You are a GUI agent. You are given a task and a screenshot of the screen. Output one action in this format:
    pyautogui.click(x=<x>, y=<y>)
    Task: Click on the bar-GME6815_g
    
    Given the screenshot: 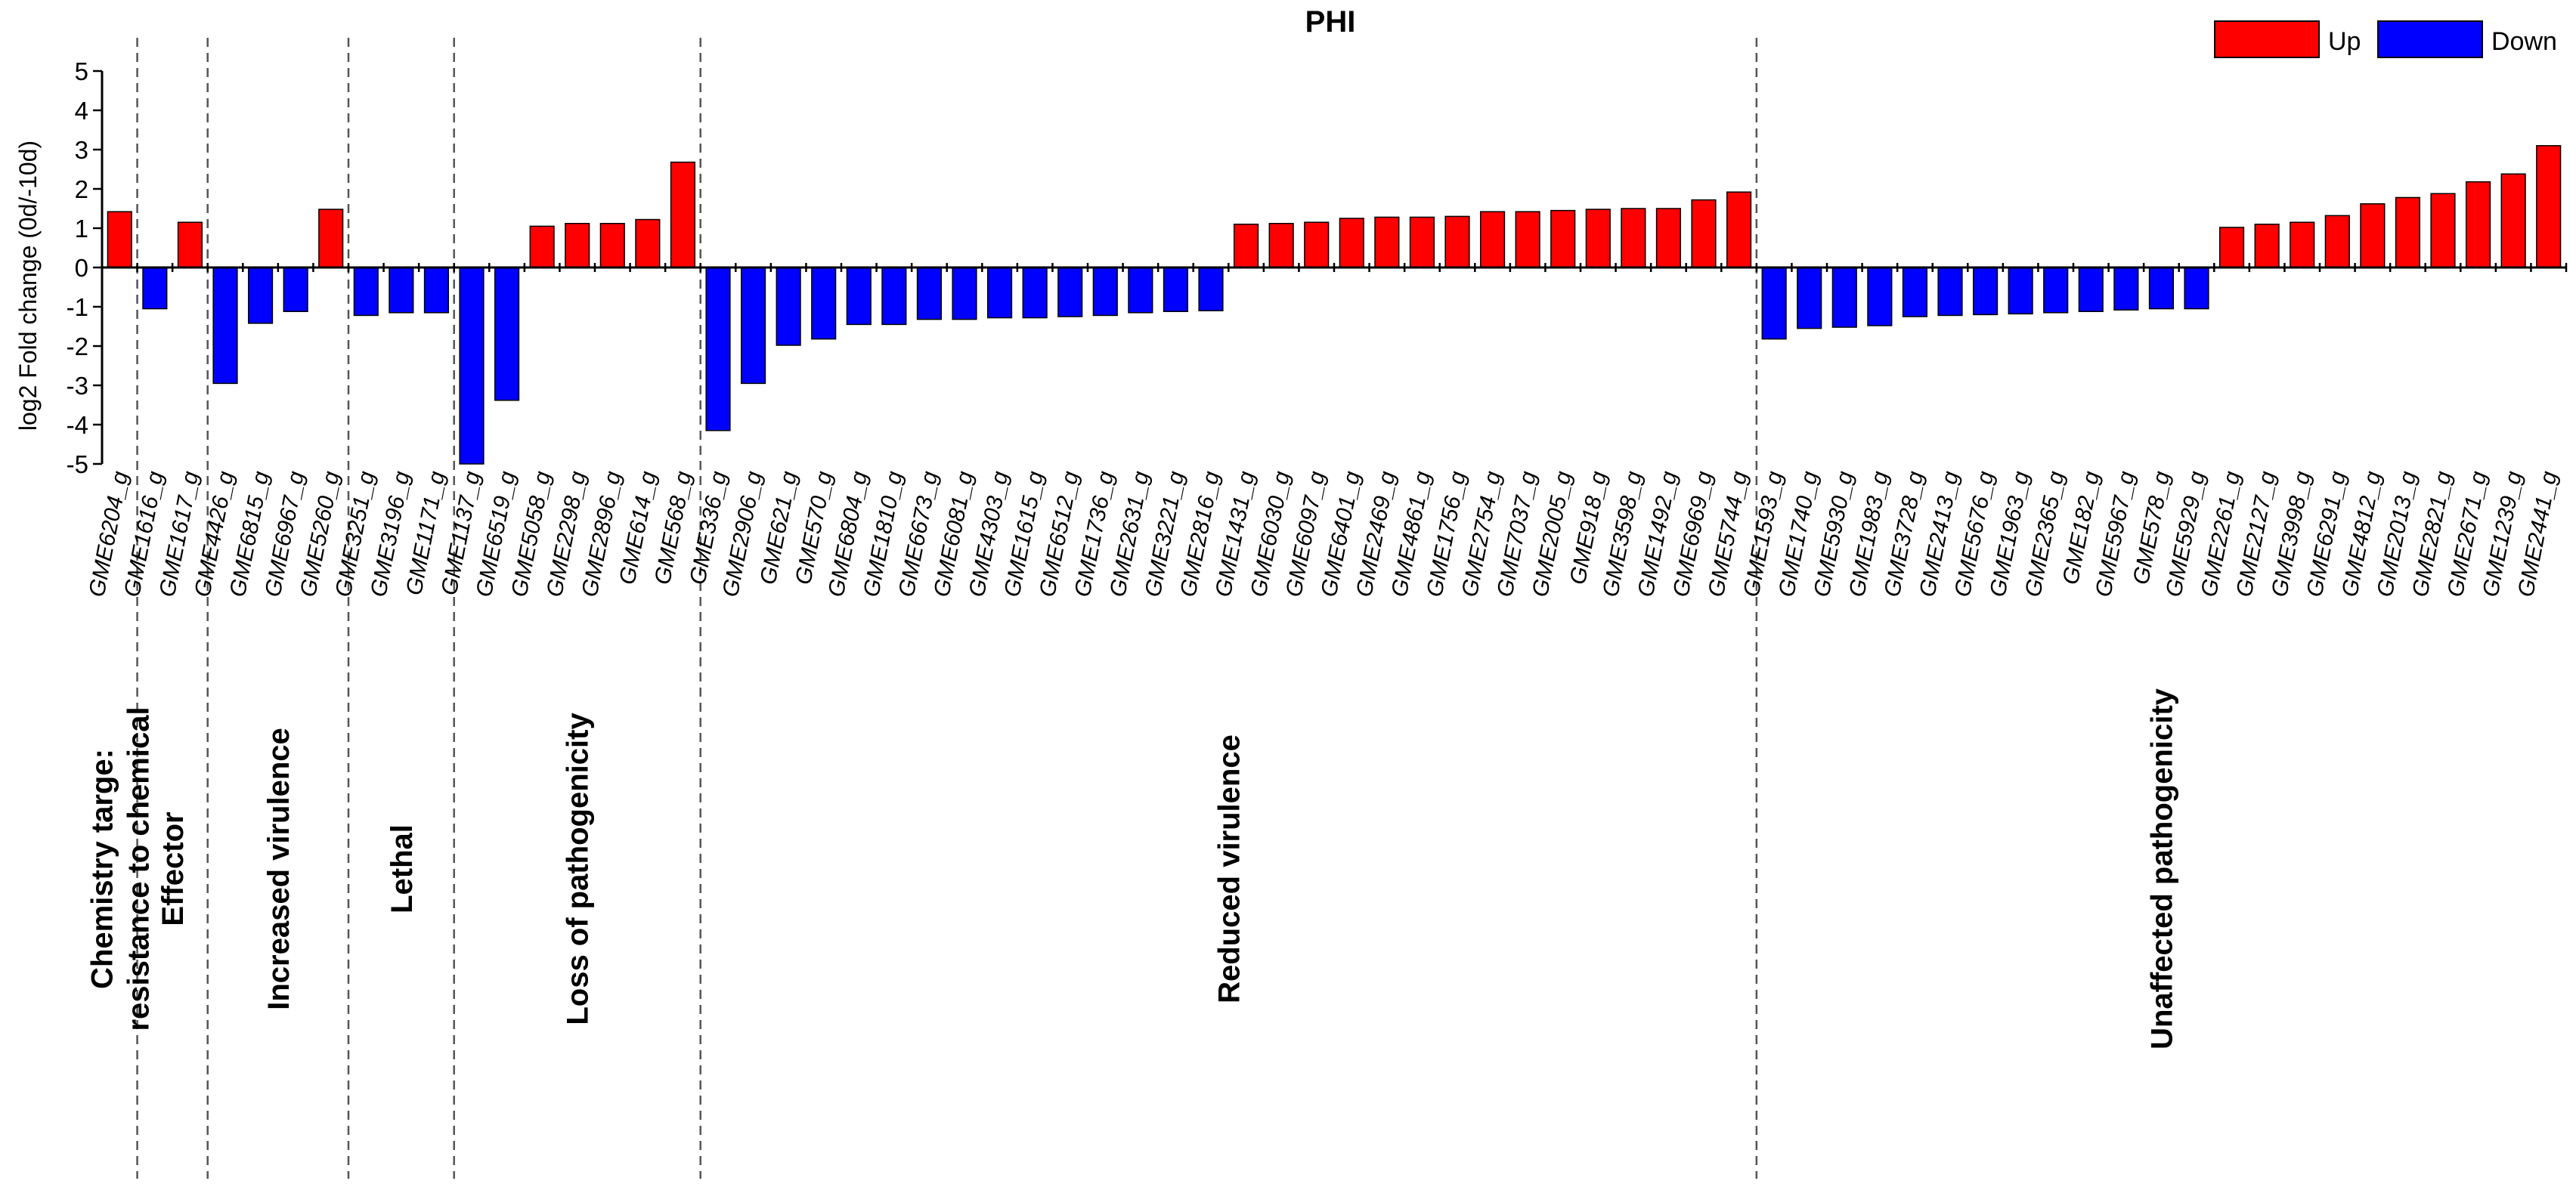 What is the action you would take?
    pyautogui.click(x=260, y=295)
    